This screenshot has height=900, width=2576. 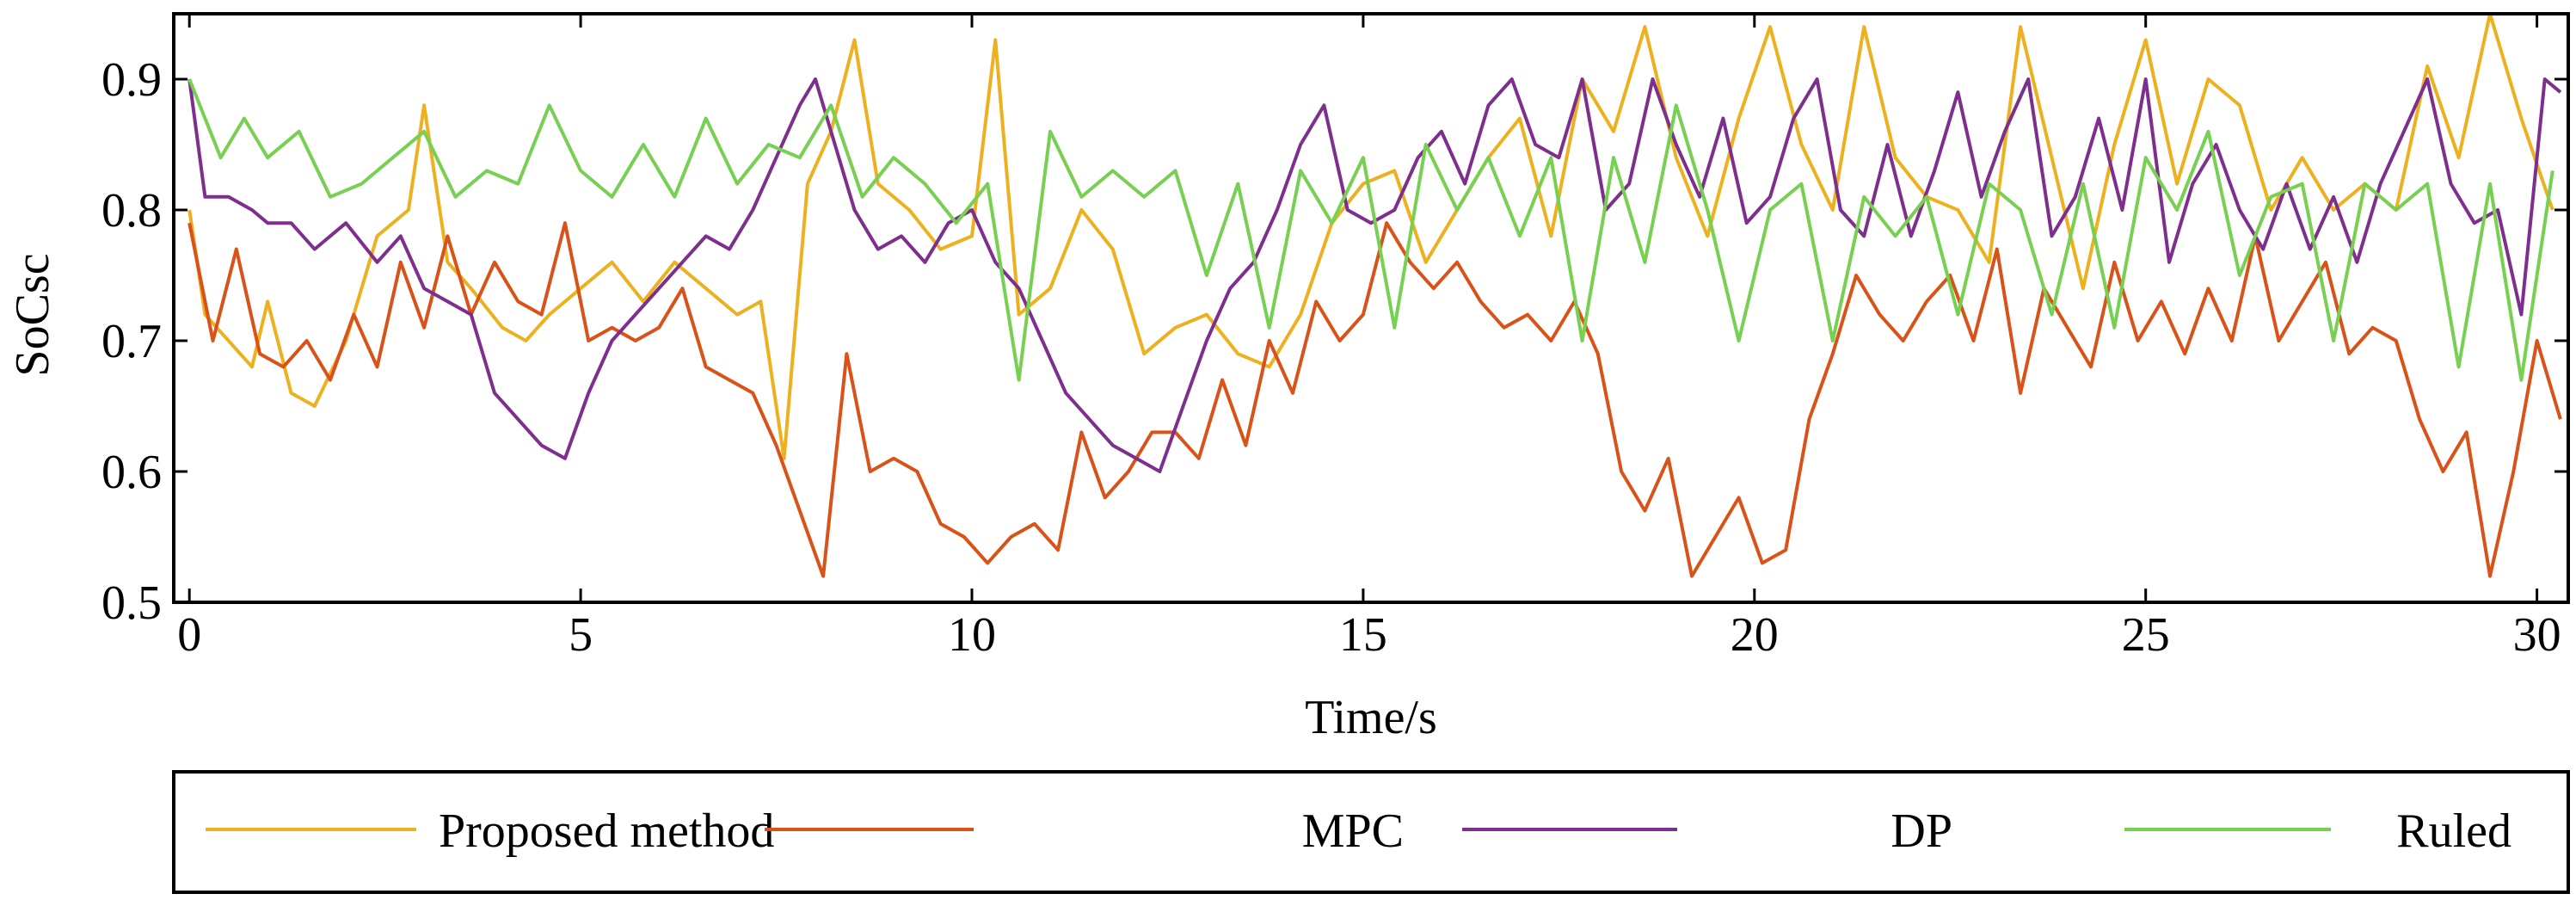 I want to click on legend-label: Proposed method, so click(x=606, y=831).